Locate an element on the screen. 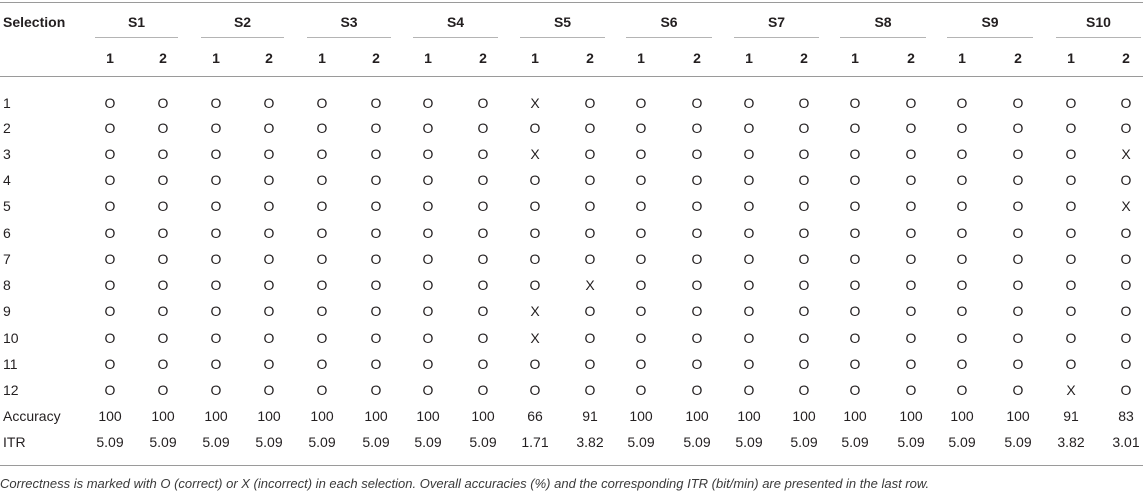 The width and height of the screenshot is (1143, 495). subject-header: S7 is located at coordinates (776, 22).